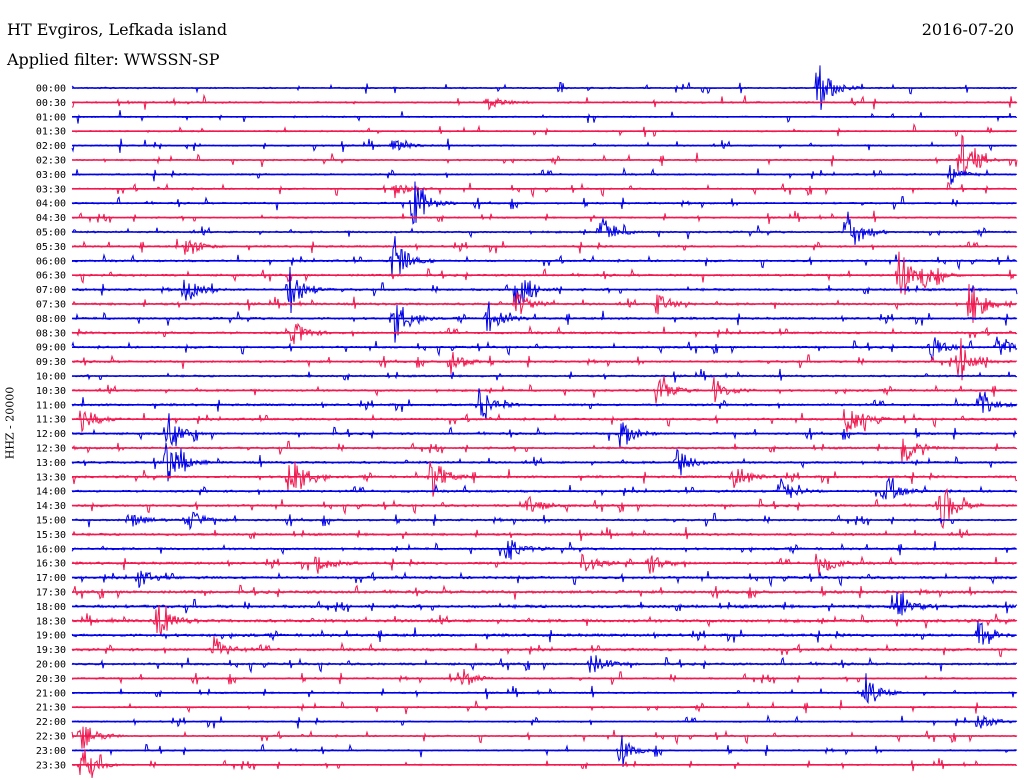  I want to click on time-tick-label: 16:00, so click(51, 549).